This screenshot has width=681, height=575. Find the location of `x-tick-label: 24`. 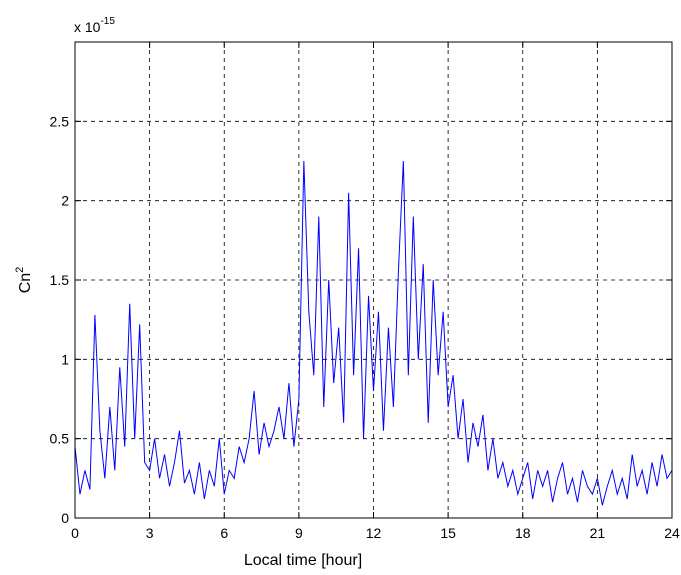

x-tick-label: 24 is located at coordinates (672, 533).